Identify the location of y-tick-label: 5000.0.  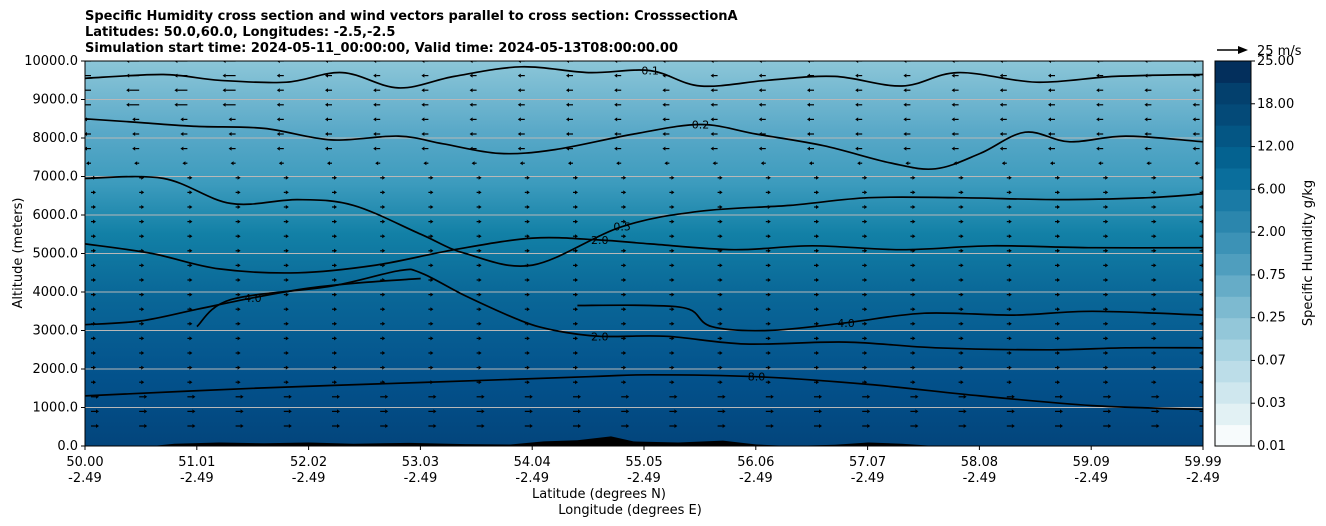
(56, 254).